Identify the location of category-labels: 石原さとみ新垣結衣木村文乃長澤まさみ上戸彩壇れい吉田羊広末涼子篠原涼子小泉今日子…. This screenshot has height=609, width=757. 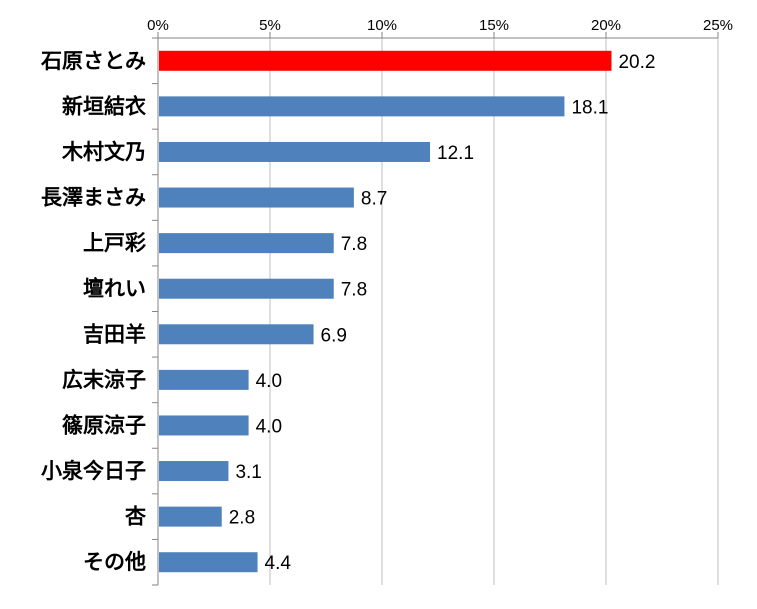
(99, 311).